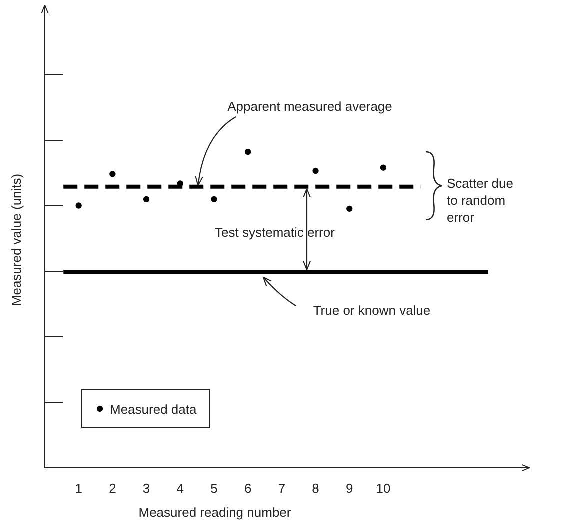 Image resolution: width=567 pixels, height=525 pixels. Describe the element at coordinates (214, 488) in the screenshot. I see `x-tick-label: 5` at that location.